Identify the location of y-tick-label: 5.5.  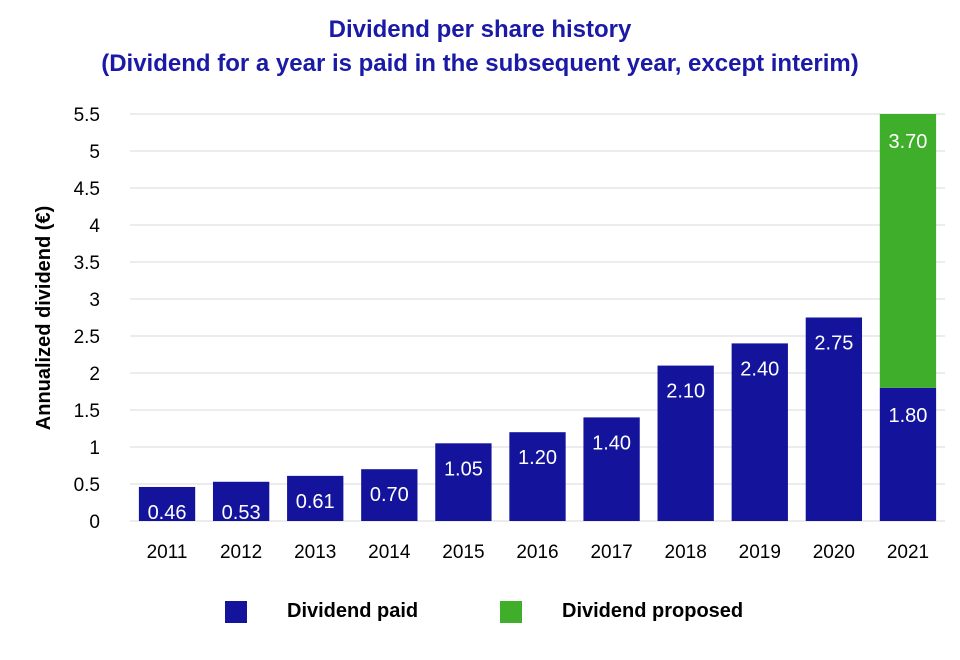
(87, 115).